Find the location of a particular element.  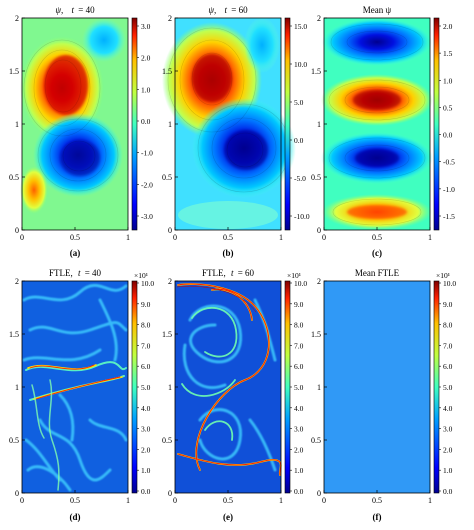

colorbar-tick-label: -10.0 is located at coordinates (302, 216).